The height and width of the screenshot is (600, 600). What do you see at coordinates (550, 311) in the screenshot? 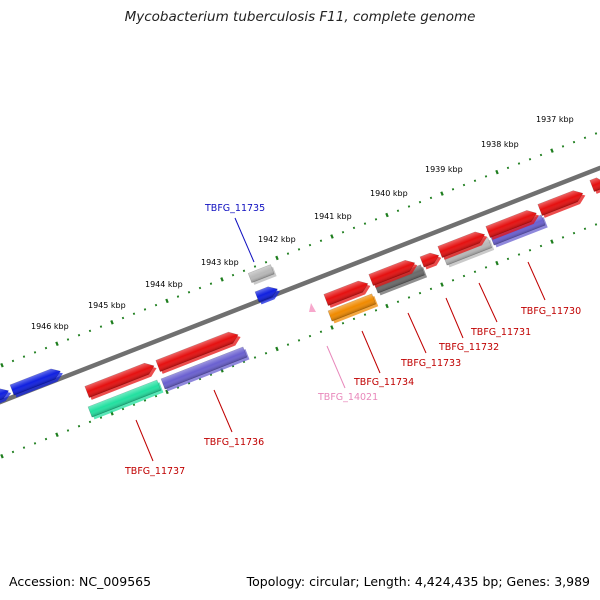
I see `gene-label-g11730: TBFG_11730` at bounding box center [550, 311].